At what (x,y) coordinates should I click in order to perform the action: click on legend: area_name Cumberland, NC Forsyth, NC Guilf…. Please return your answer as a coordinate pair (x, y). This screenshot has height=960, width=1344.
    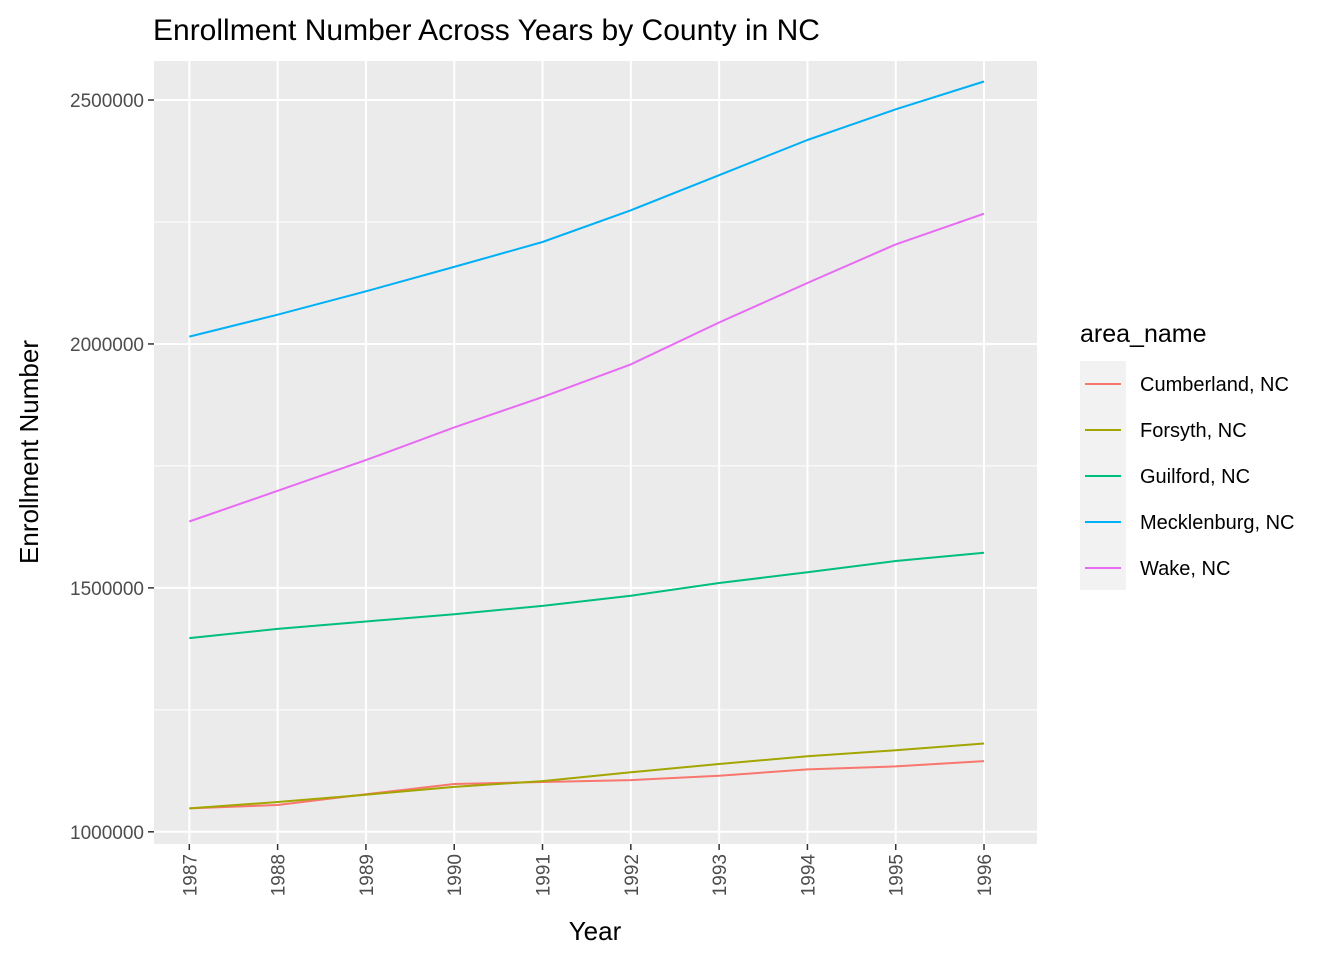
    Looking at the image, I should click on (1187, 455).